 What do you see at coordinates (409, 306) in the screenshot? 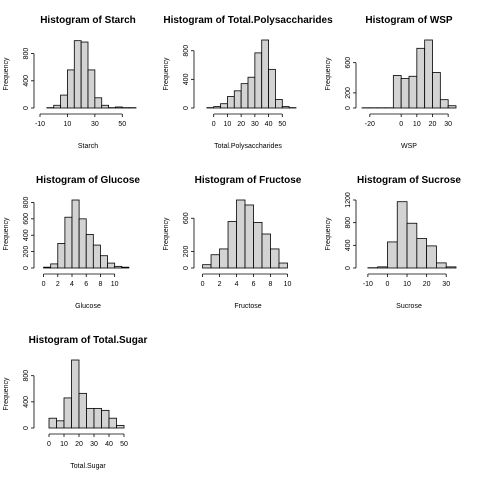
I see `x-axis-label: Sucrose` at bounding box center [409, 306].